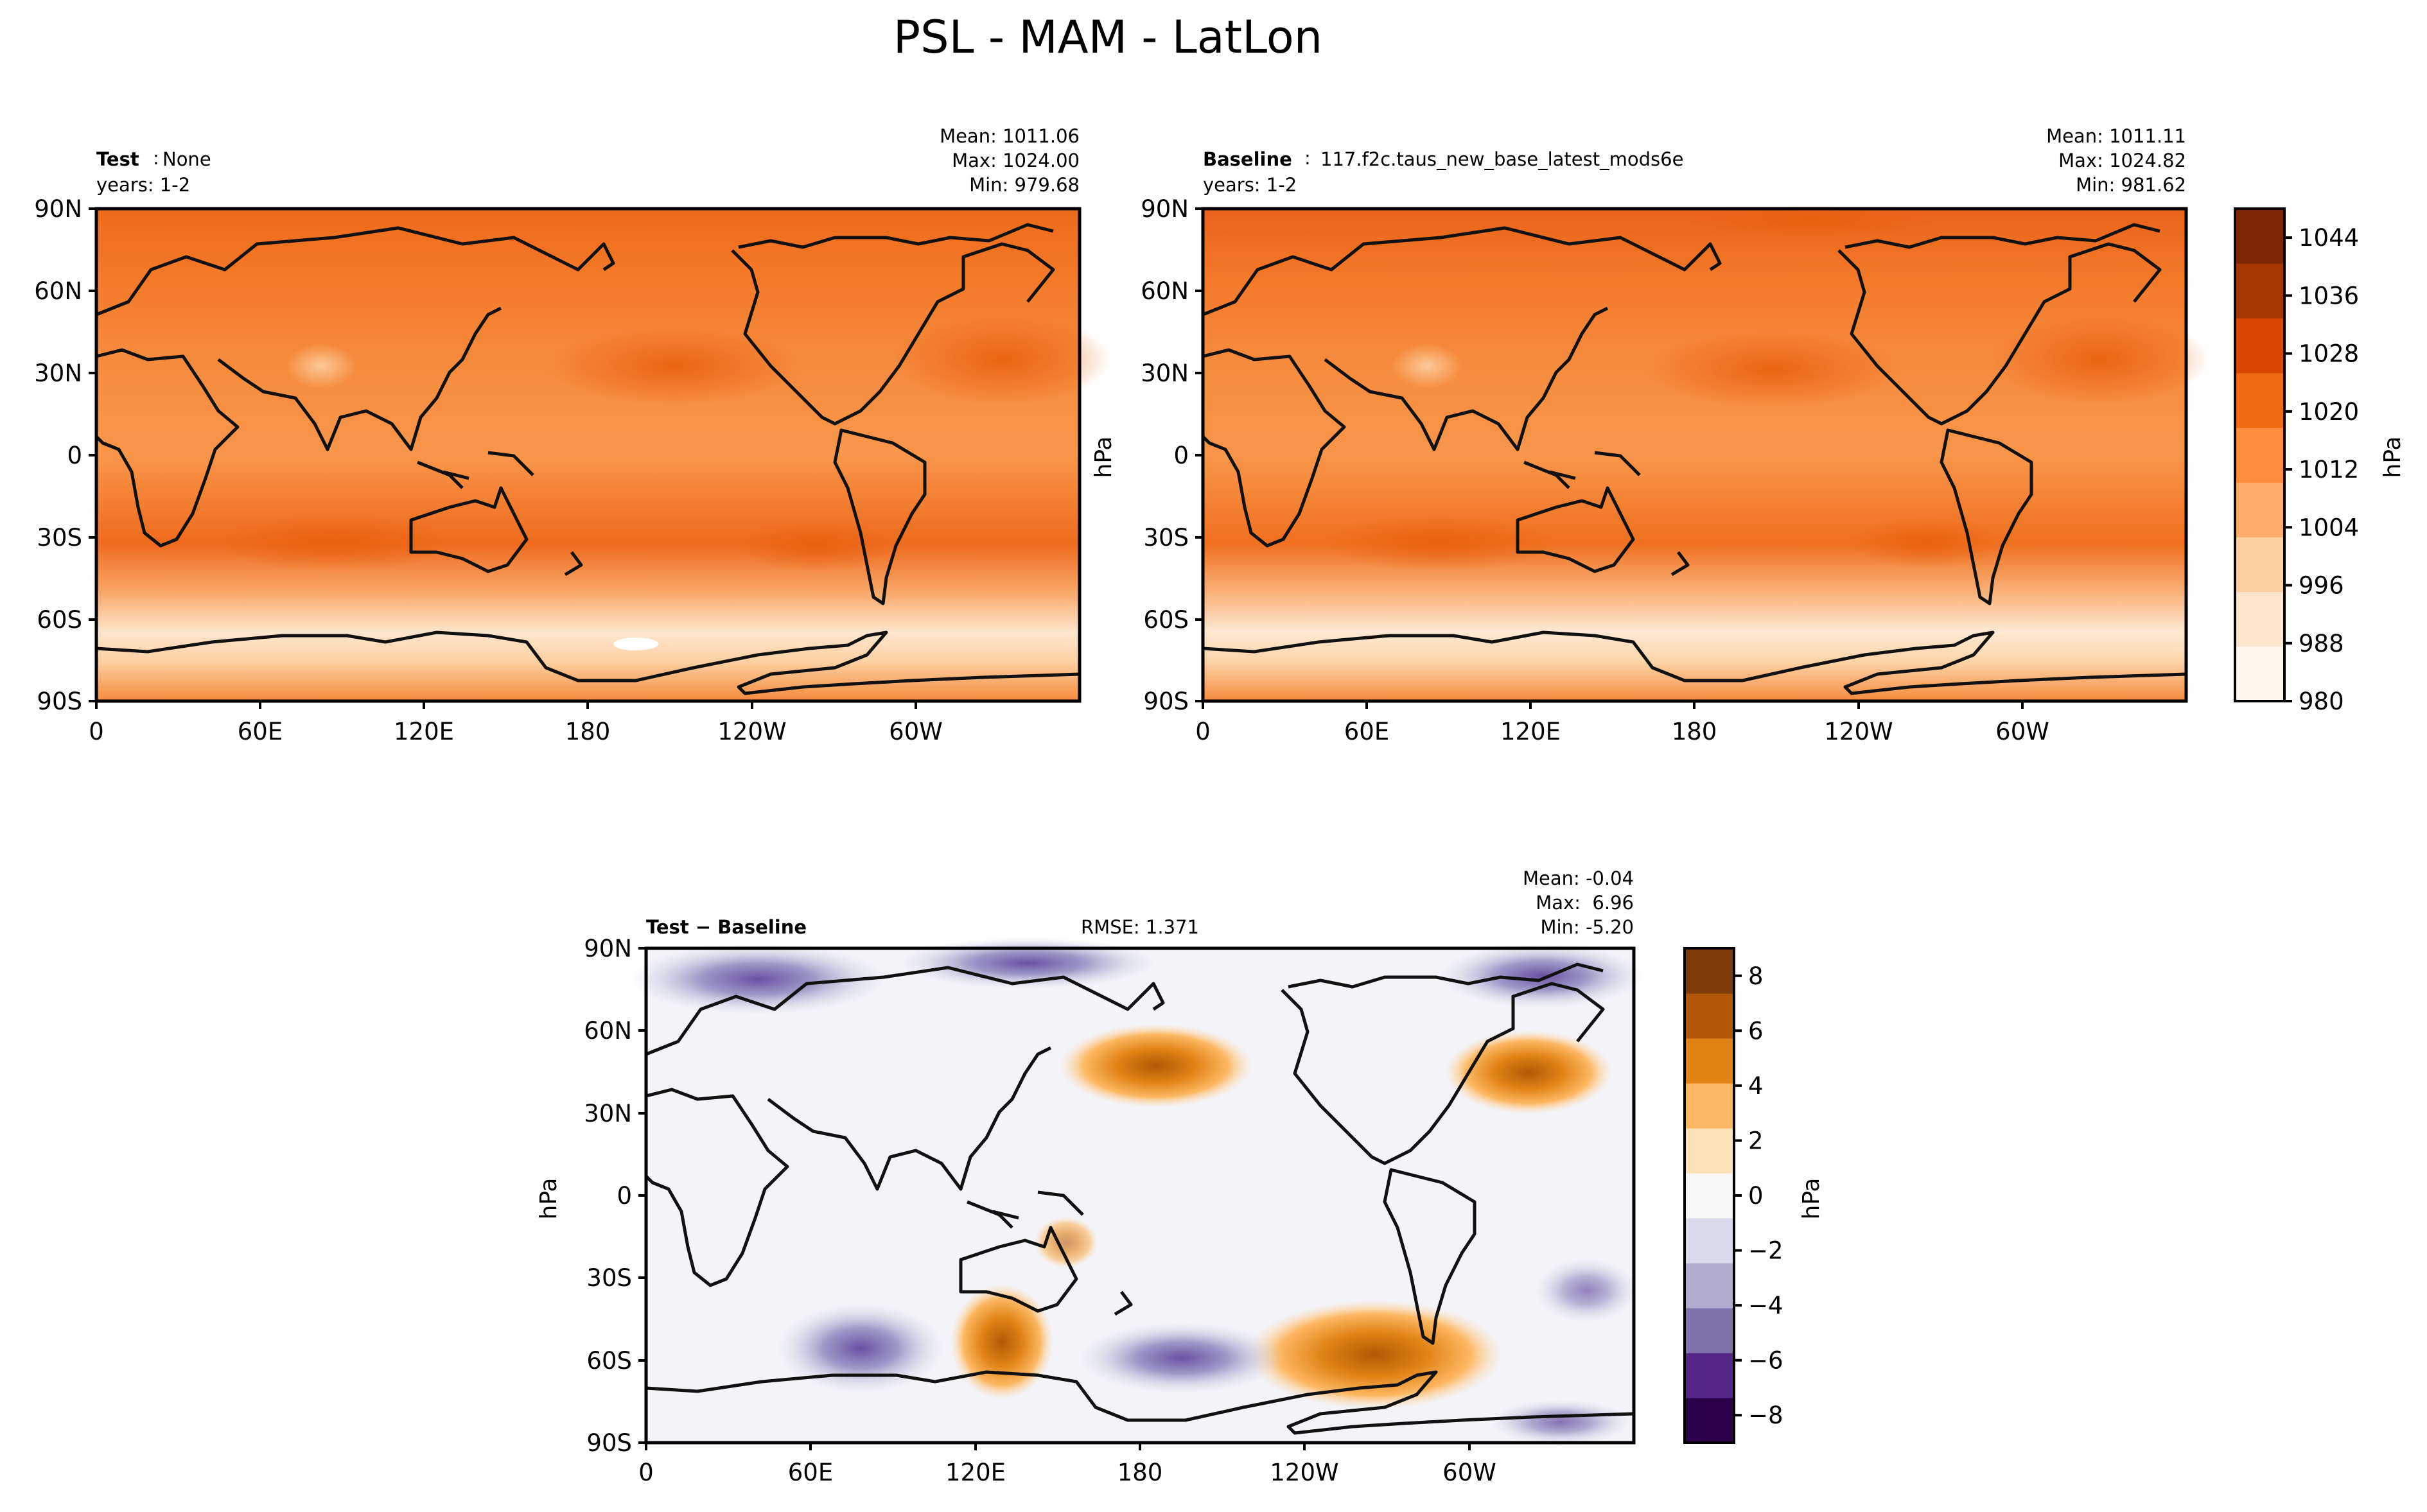 The image size is (2427, 1512). Describe the element at coordinates (1756, 1031) in the screenshot. I see `colorbar-tick-label: 6` at that location.